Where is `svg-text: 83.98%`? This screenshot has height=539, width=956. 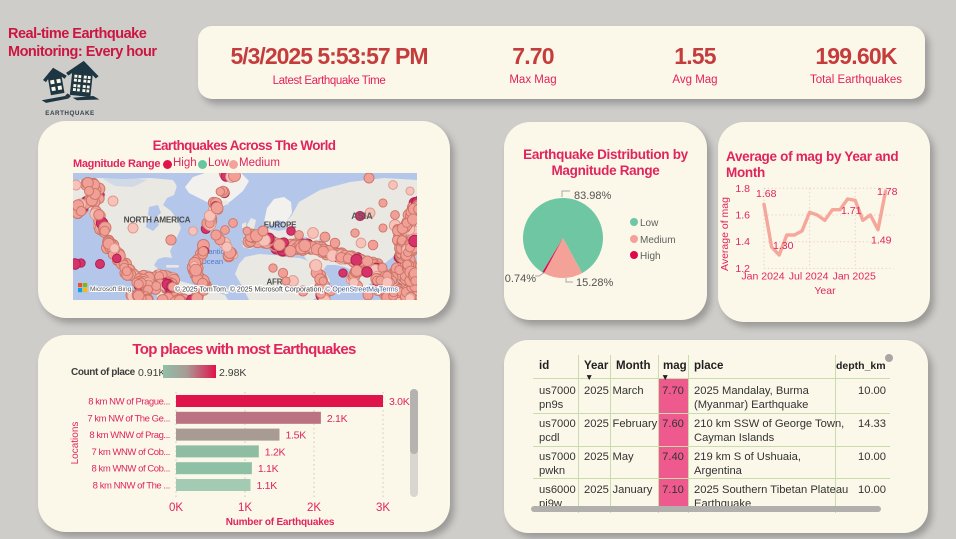
svg-text: 83.98% is located at coordinates (593, 196).